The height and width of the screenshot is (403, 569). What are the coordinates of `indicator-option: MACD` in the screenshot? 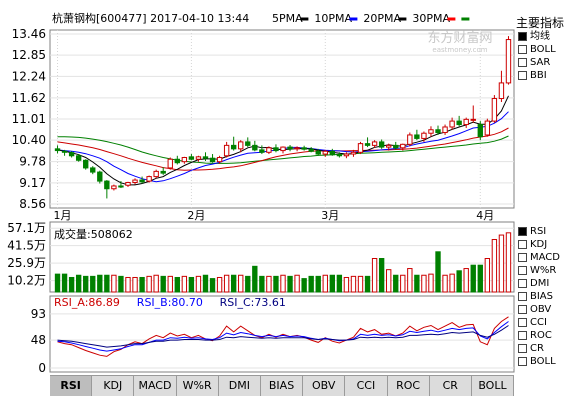 It's located at (539, 257).